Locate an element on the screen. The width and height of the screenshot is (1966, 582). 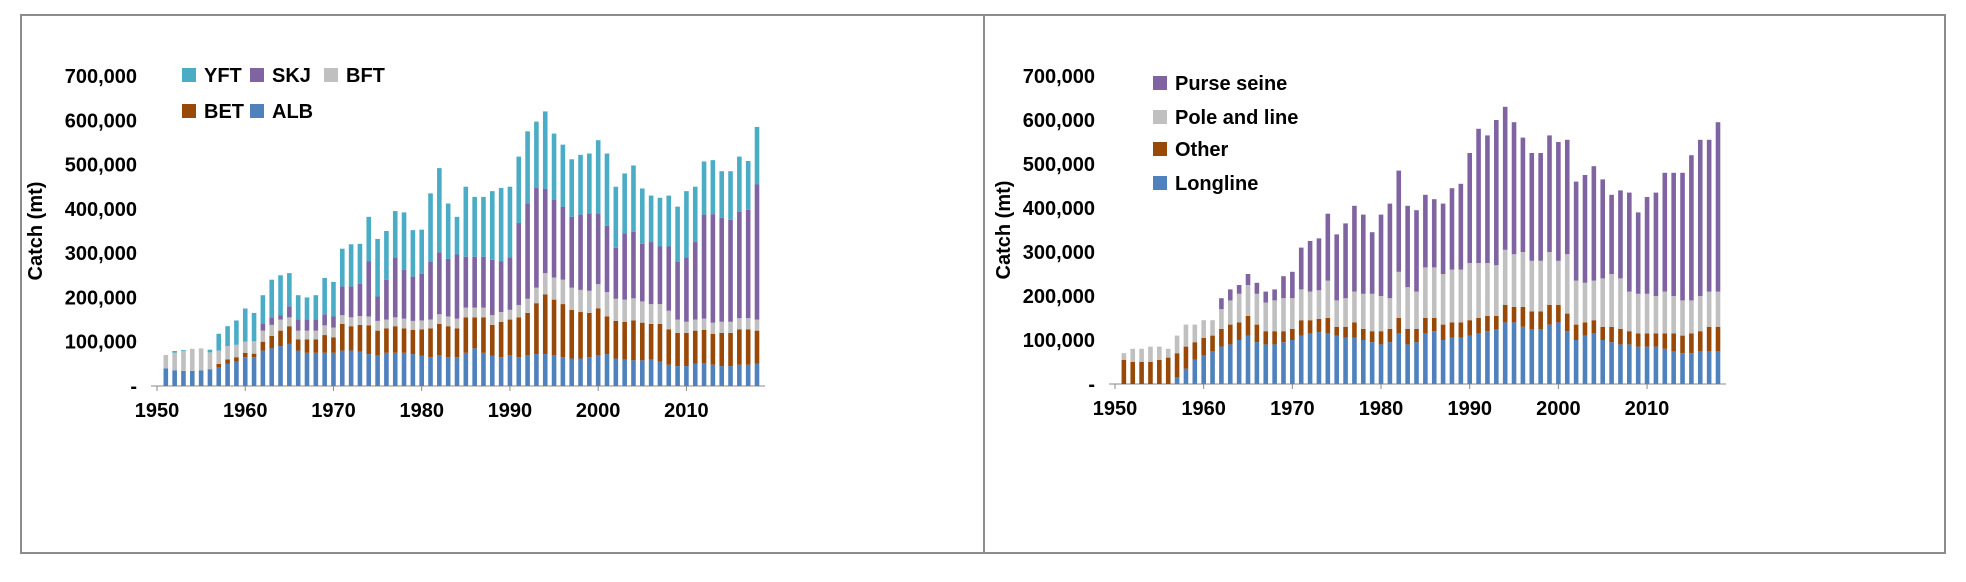
right-bar-pole-and-line-1991 is located at coordinates (1478, 290).